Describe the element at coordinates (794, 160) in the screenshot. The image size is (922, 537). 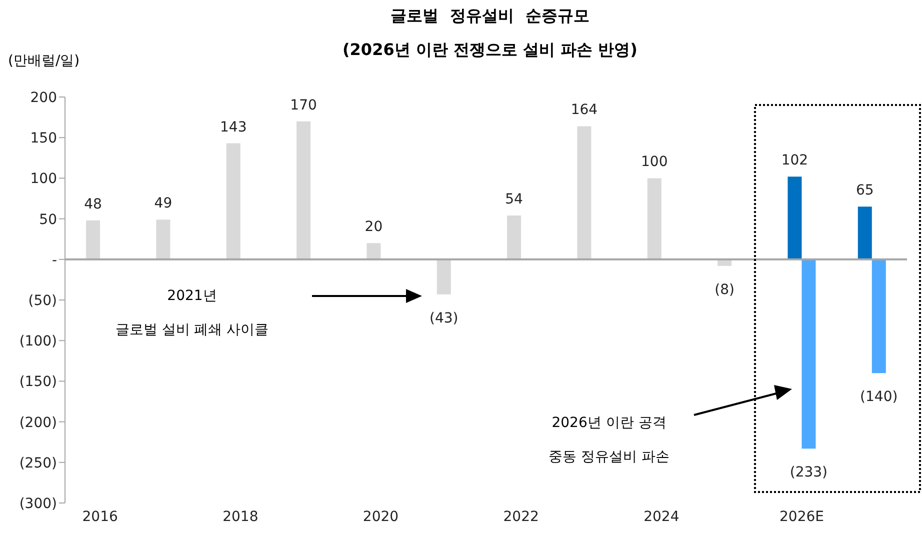
I see `data-label: 102` at that location.